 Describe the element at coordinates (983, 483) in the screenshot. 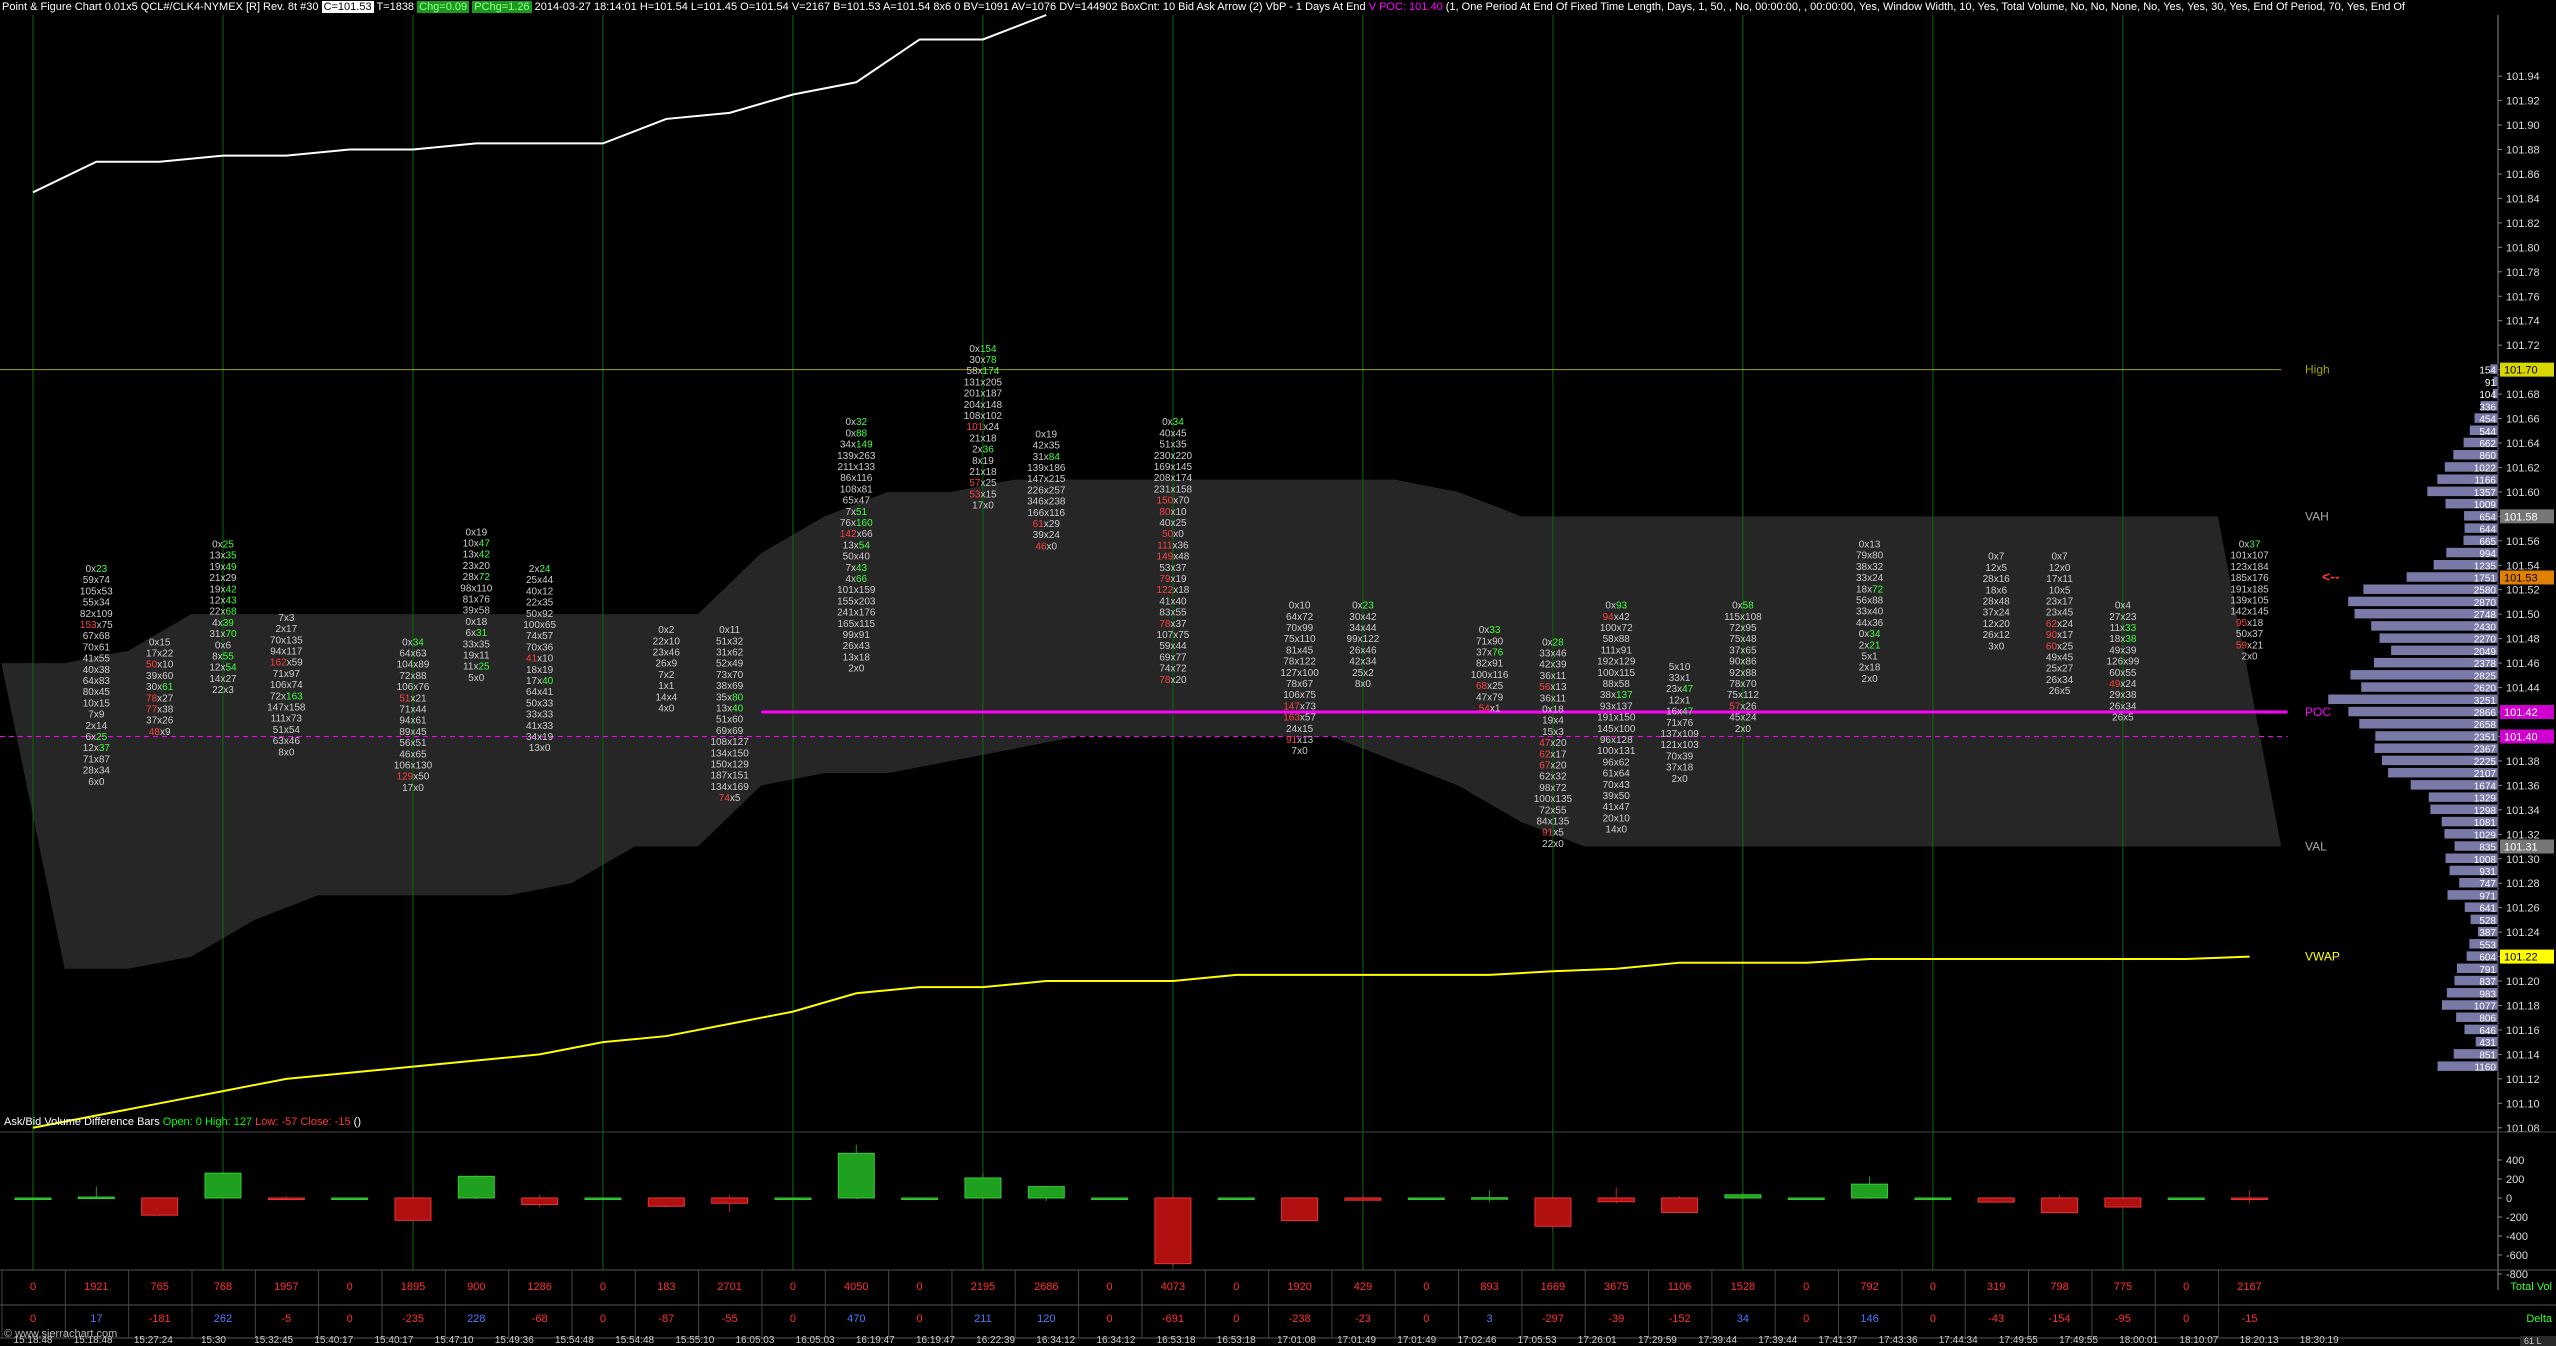

I see `footprint-cell: 57x25` at that location.